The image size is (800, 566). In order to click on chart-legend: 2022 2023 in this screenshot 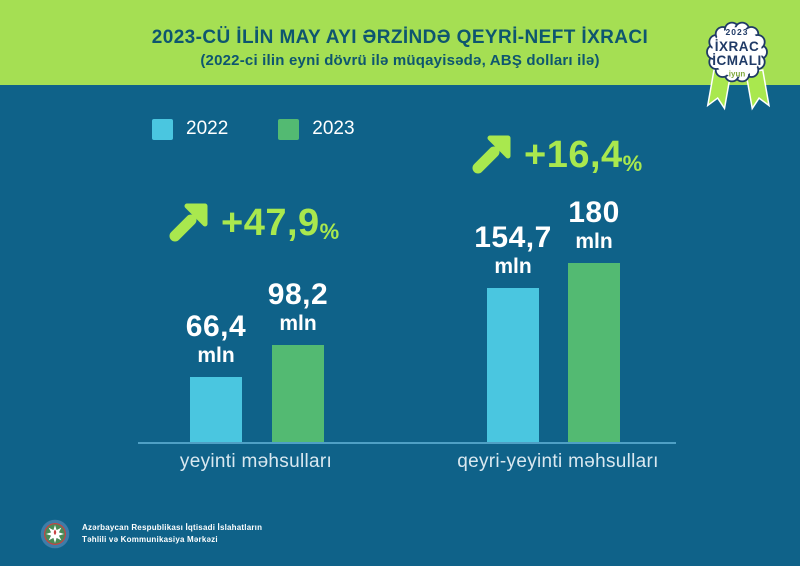, I will do `click(253, 129)`.